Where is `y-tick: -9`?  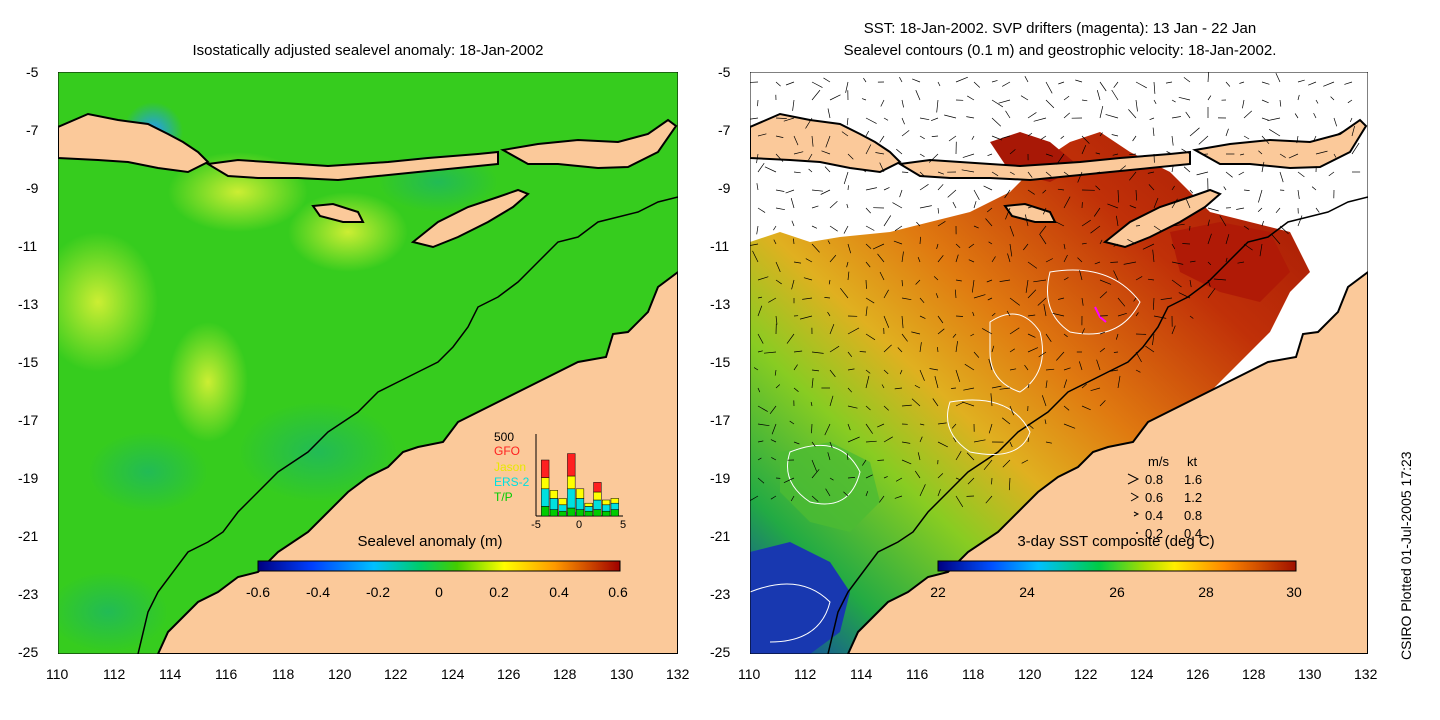 y-tick: -9 is located at coordinates (32, 188).